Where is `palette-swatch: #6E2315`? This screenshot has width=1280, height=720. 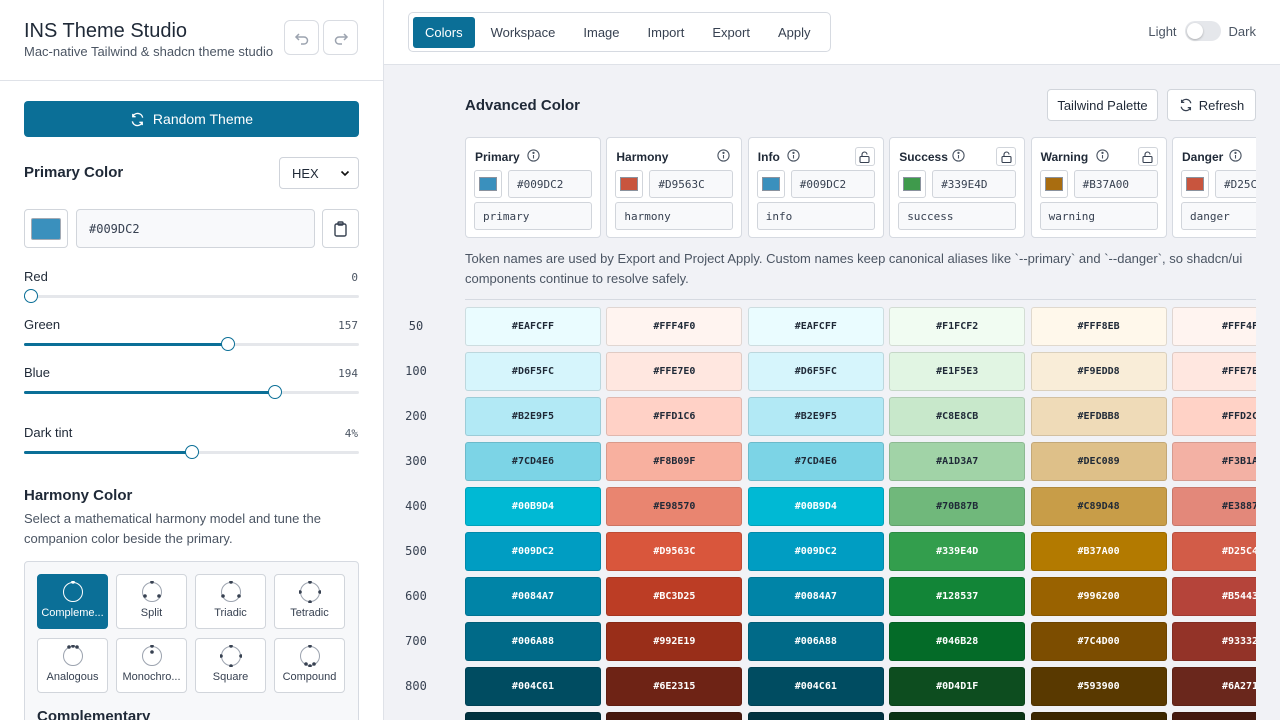 palette-swatch: #6E2315 is located at coordinates (674, 686).